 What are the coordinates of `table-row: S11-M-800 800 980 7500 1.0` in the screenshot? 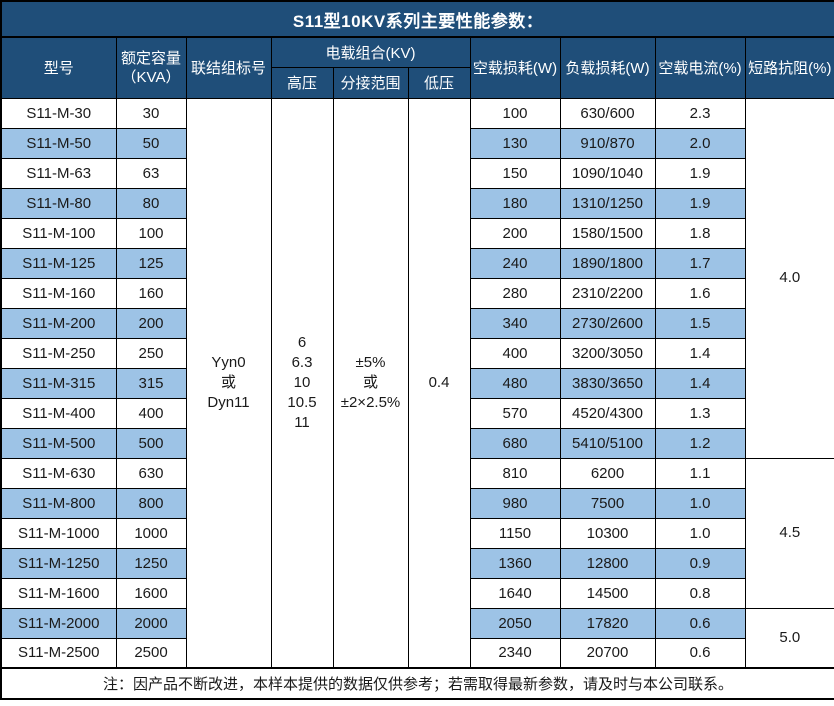 It's located at (417, 503).